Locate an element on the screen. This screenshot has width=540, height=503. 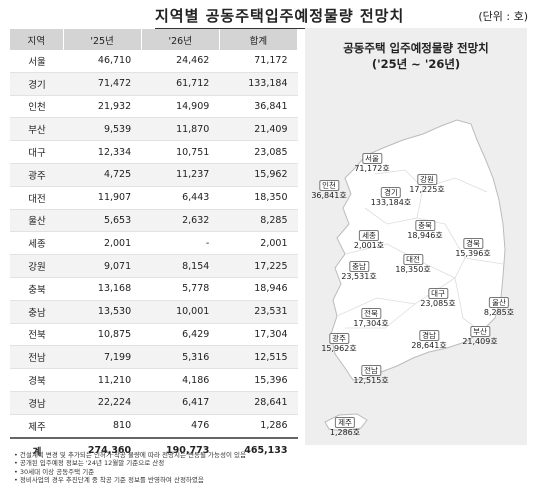
map-region-value: 2,001호 is located at coordinates (369, 245).